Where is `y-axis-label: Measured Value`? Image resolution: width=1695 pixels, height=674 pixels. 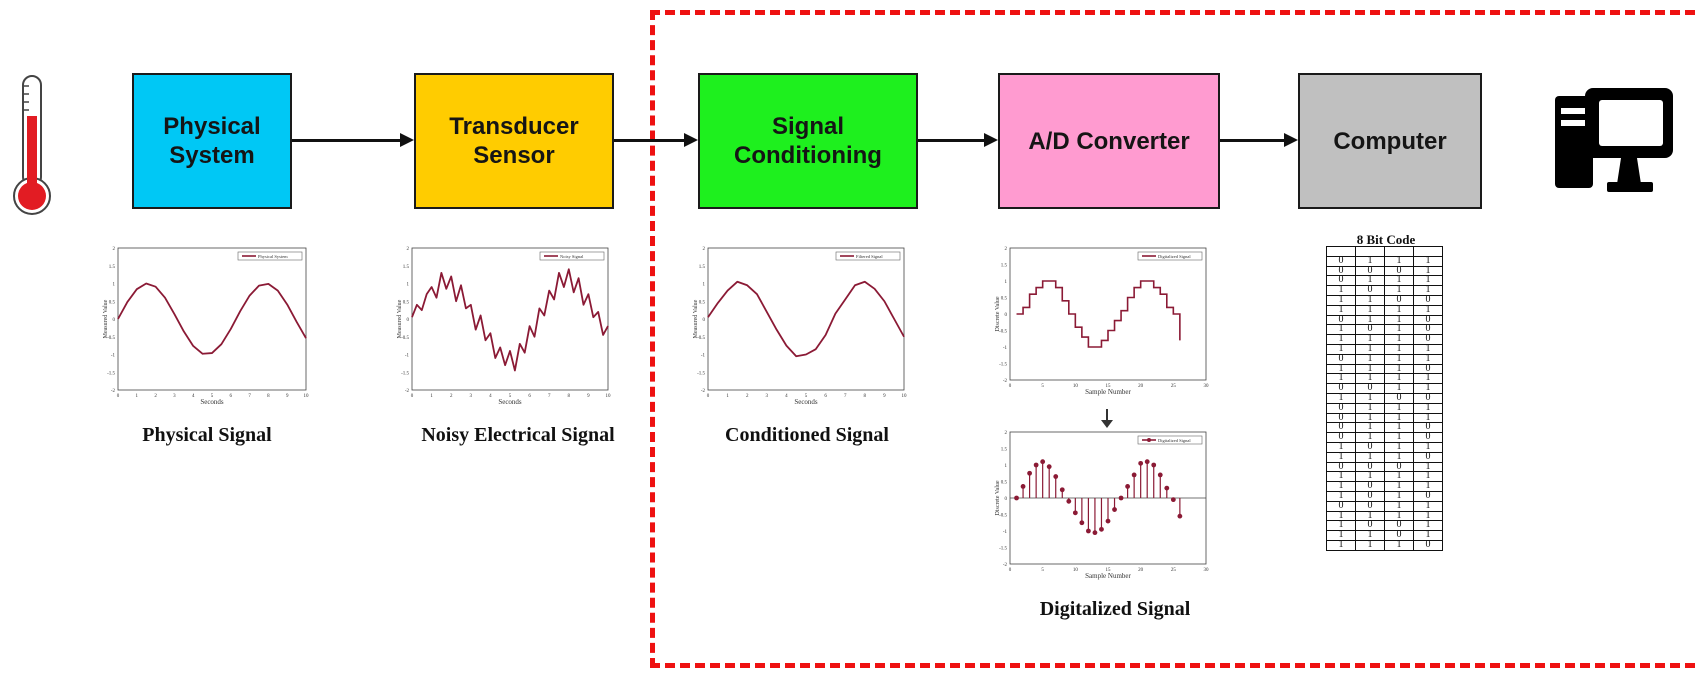 y-axis-label: Measured Value is located at coordinates (106, 318).